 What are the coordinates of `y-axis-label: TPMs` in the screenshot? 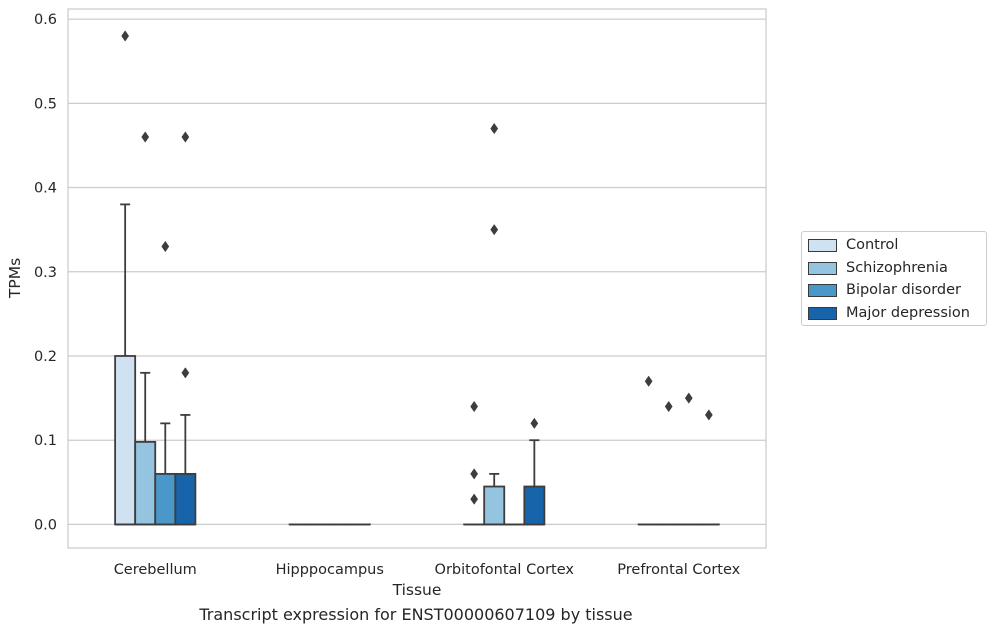 It's located at (15, 278).